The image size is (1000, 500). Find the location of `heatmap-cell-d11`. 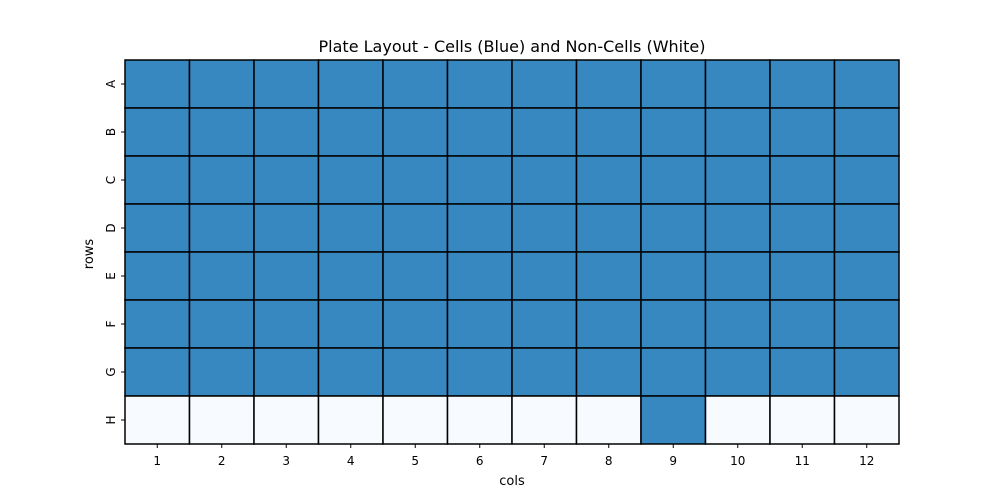

heatmap-cell-d11 is located at coordinates (802, 228).